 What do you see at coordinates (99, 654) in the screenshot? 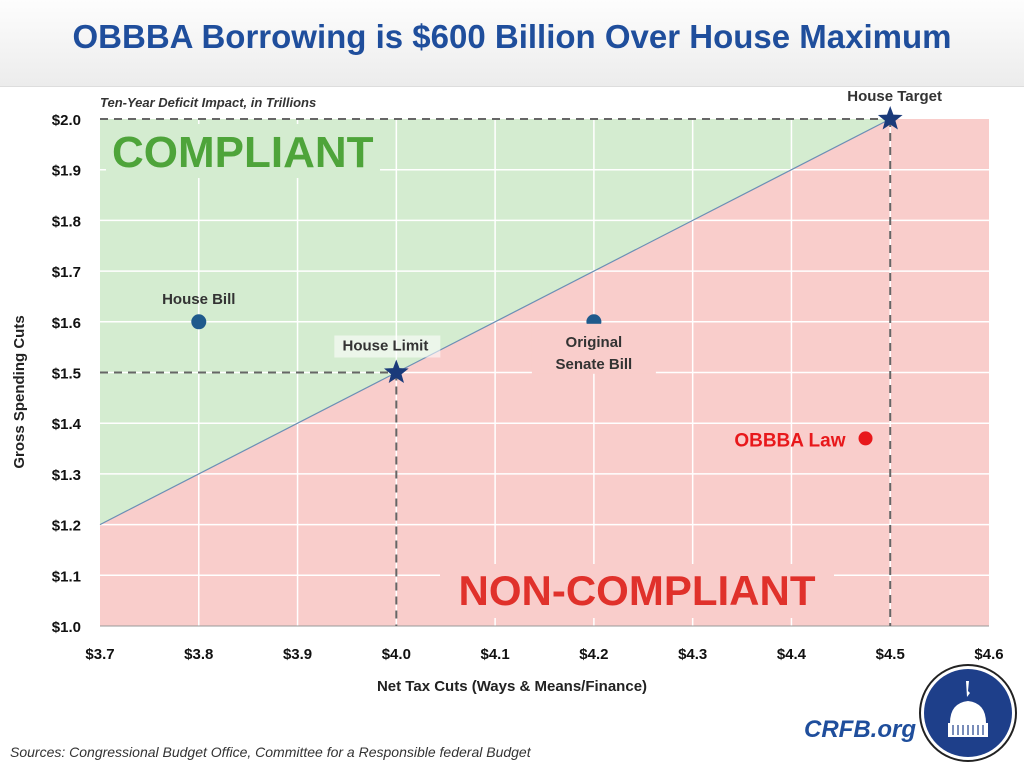
I see `x-tick-label: $3.7` at bounding box center [99, 654].